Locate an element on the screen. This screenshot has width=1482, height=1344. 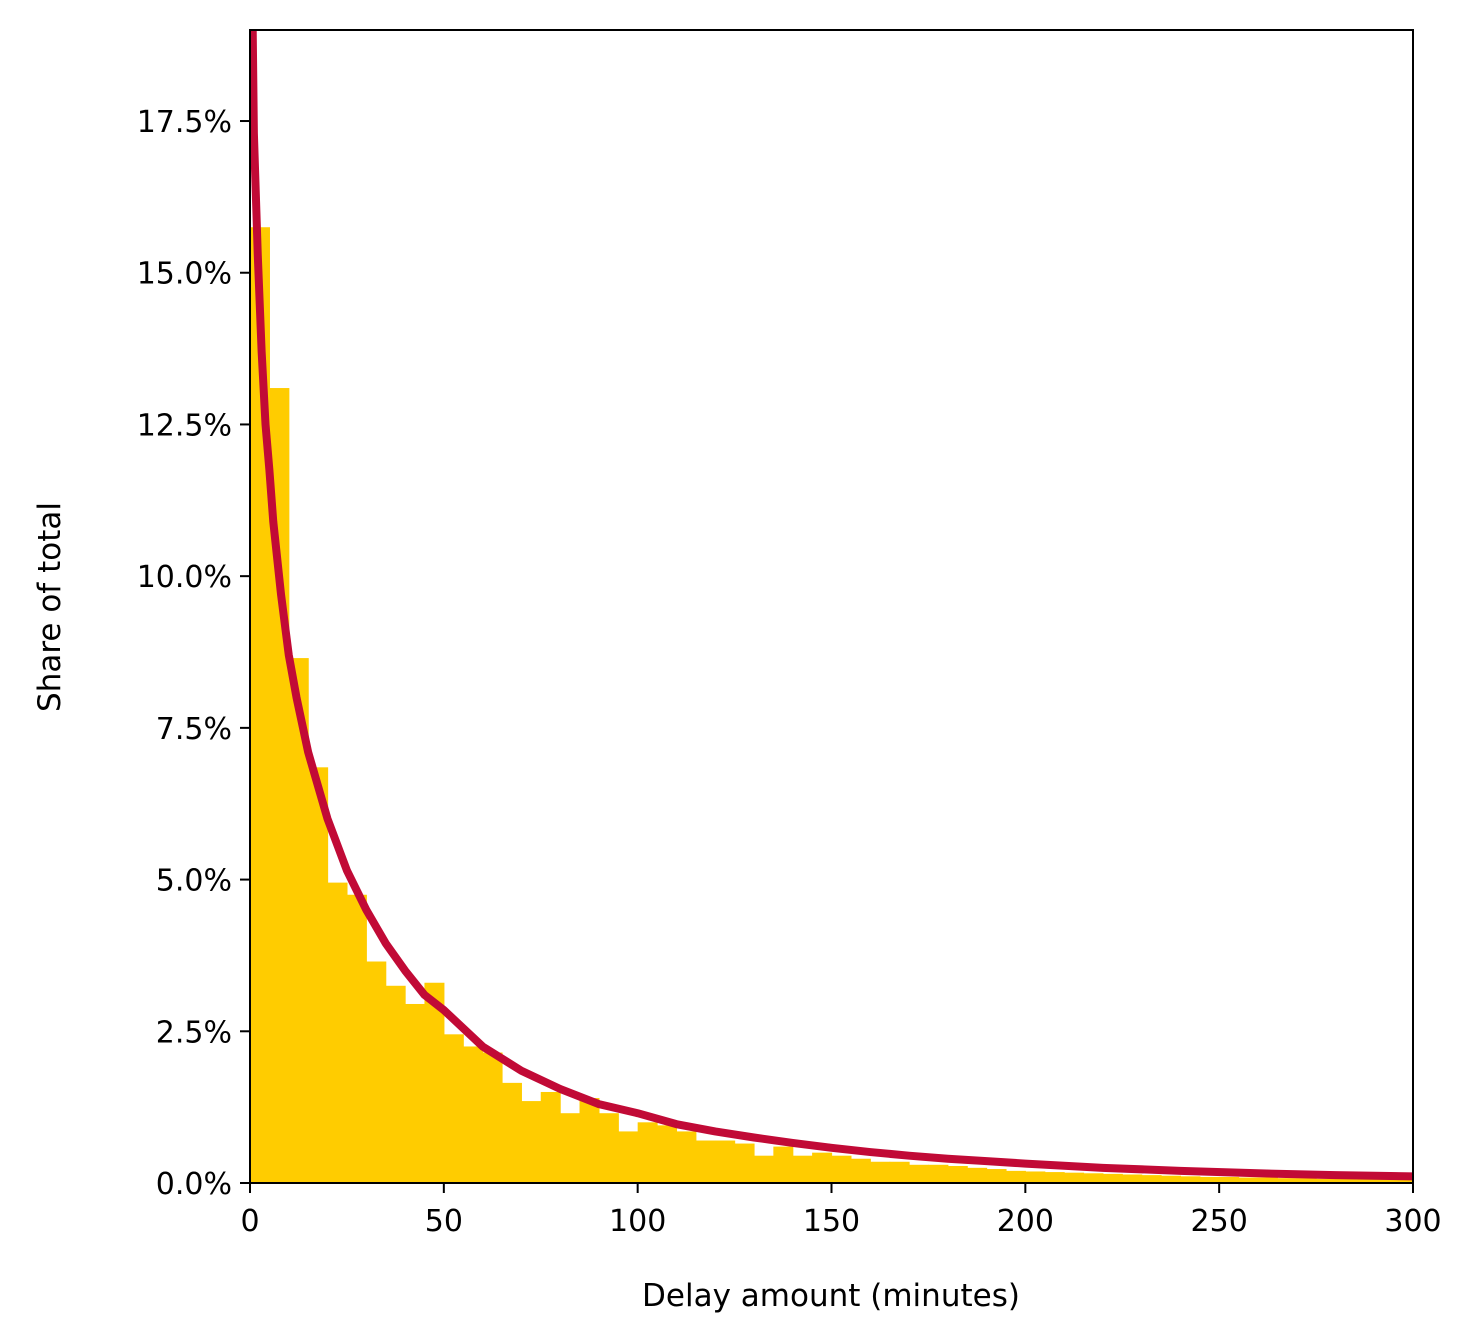
x-tick-label: 50 is located at coordinates (444, 1221).